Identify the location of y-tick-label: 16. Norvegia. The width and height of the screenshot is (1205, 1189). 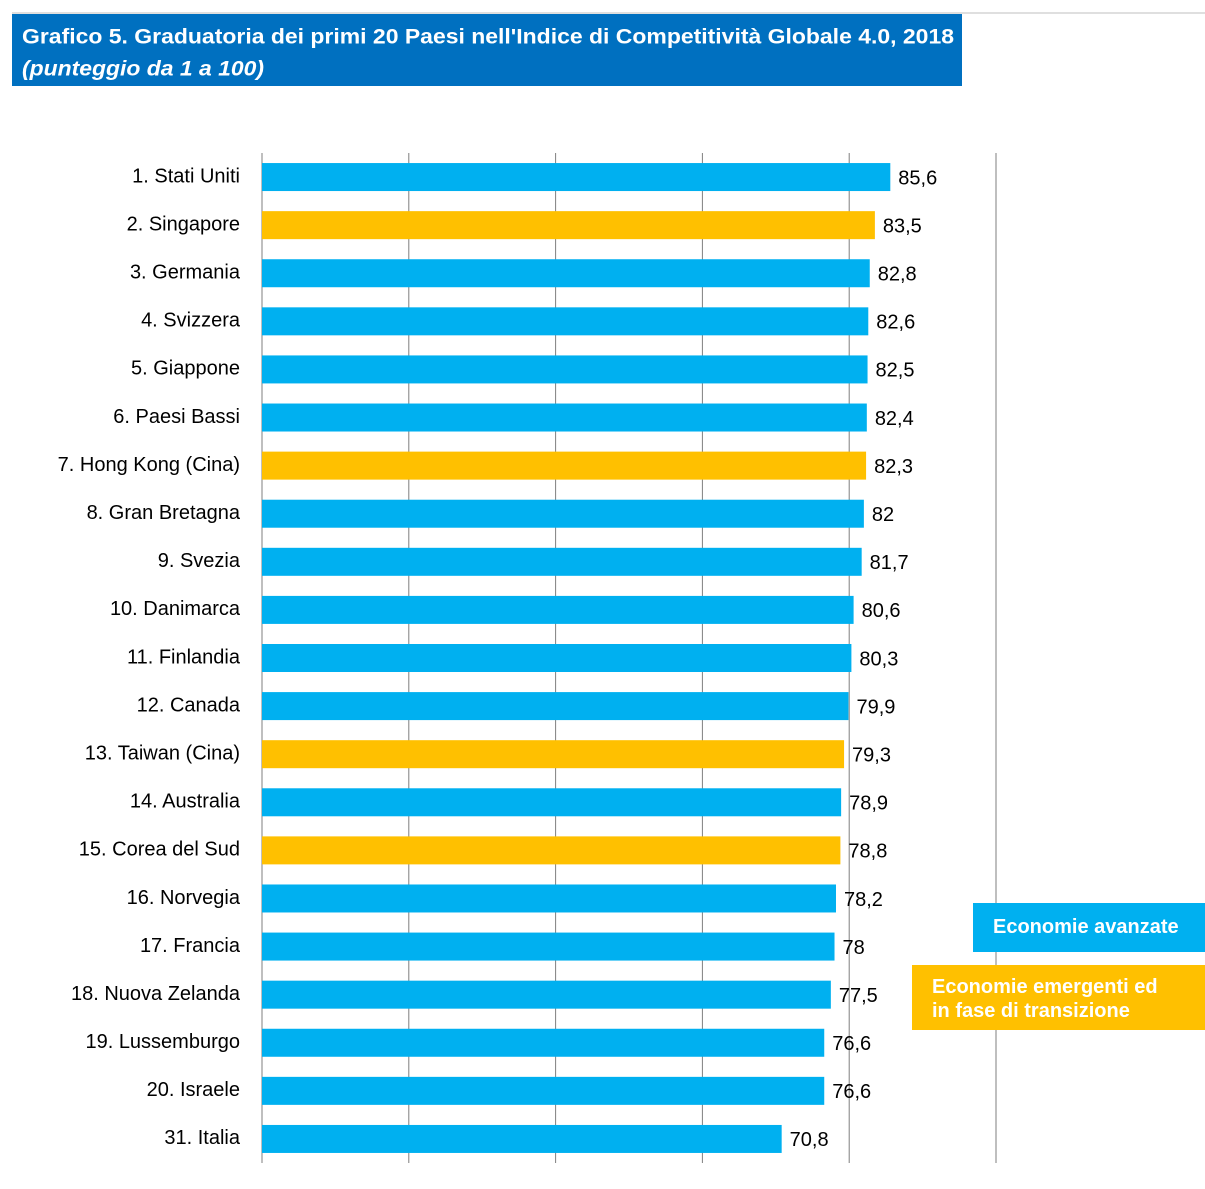
(184, 898).